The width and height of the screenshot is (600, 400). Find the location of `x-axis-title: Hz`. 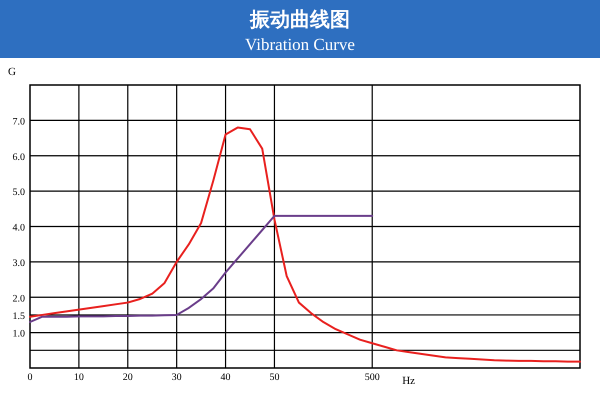

x-axis-title: Hz is located at coordinates (409, 381).